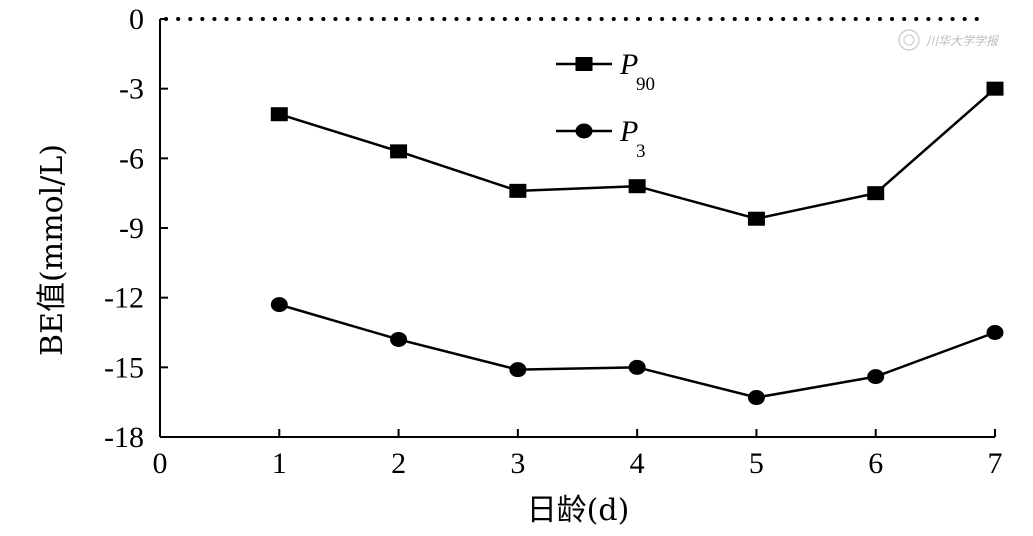 The height and width of the screenshot is (536, 1033). What do you see at coordinates (131, 228) in the screenshot?
I see `y-tick-label: -9` at bounding box center [131, 228].